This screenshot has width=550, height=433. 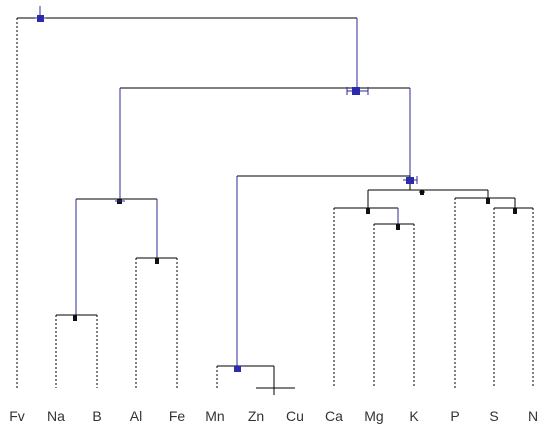 I want to click on group-na-b-al-fe, so click(x=116, y=293).